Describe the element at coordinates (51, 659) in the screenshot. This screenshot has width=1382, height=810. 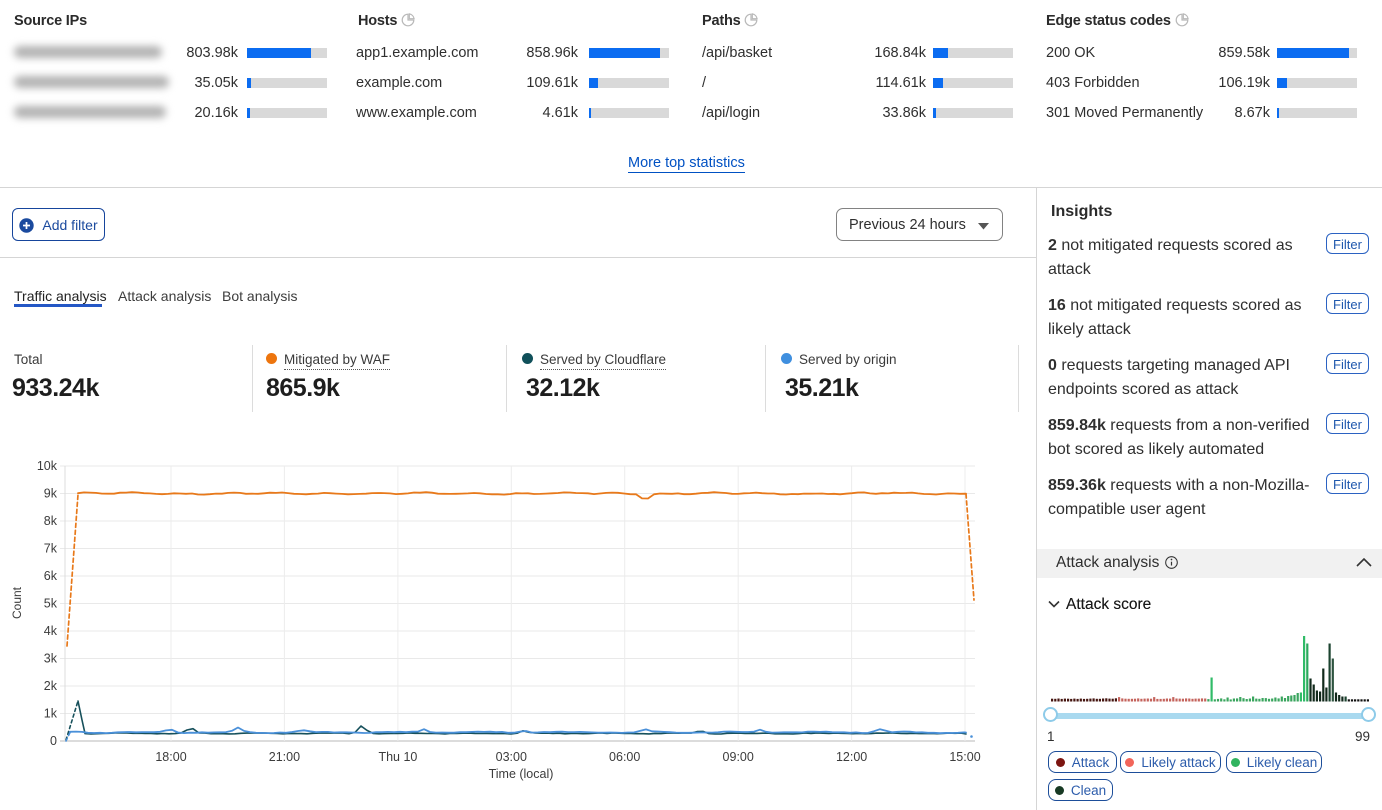
I see `svg-text: 3k` at that location.